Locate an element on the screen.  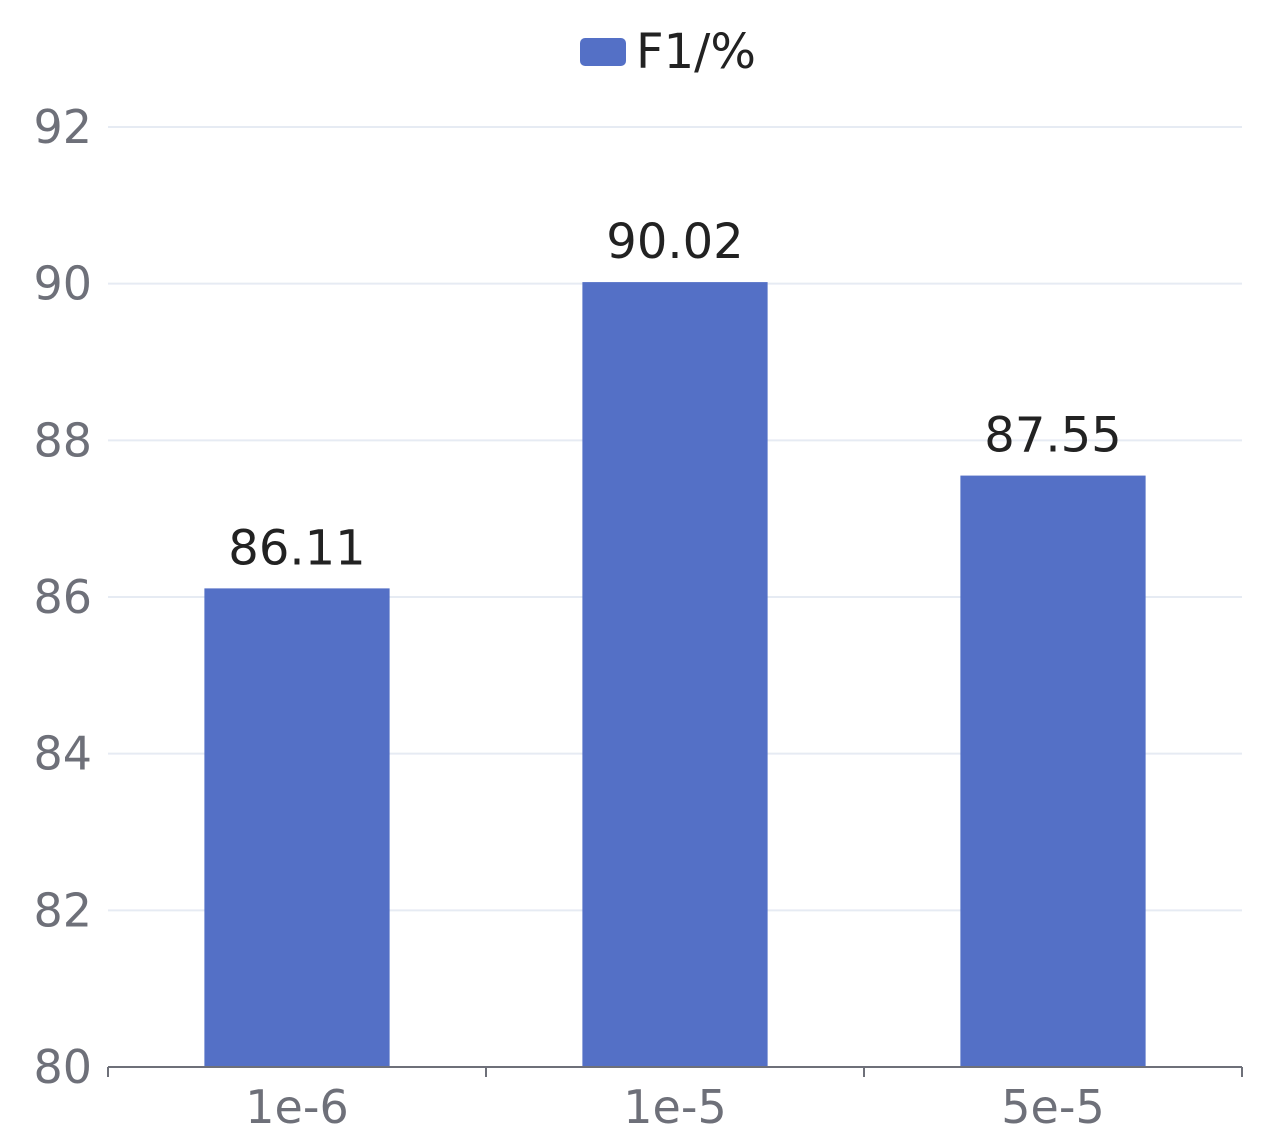
y-tick-label: 90 is located at coordinates (62, 284).